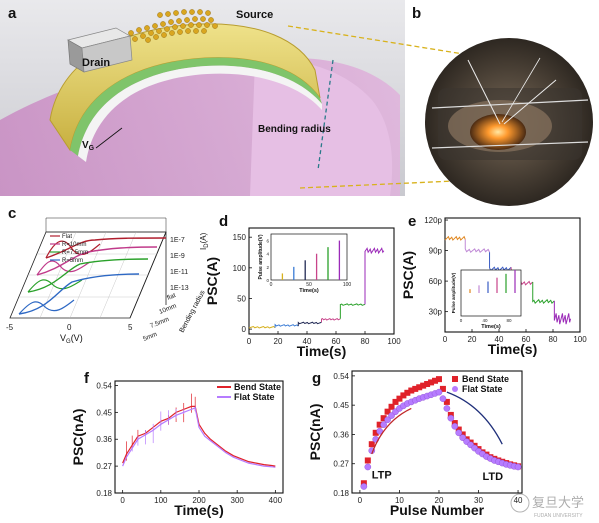  I want to click on y-tick-label: 100, so click(240, 268).